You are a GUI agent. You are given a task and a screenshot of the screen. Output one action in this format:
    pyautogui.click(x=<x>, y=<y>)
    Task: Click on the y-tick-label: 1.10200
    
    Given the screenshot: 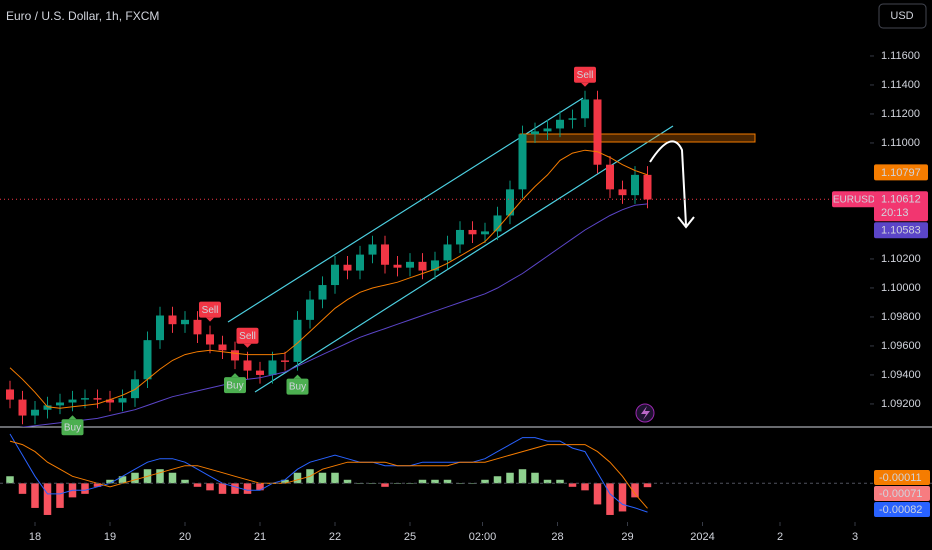 What is the action you would take?
    pyautogui.click(x=901, y=259)
    